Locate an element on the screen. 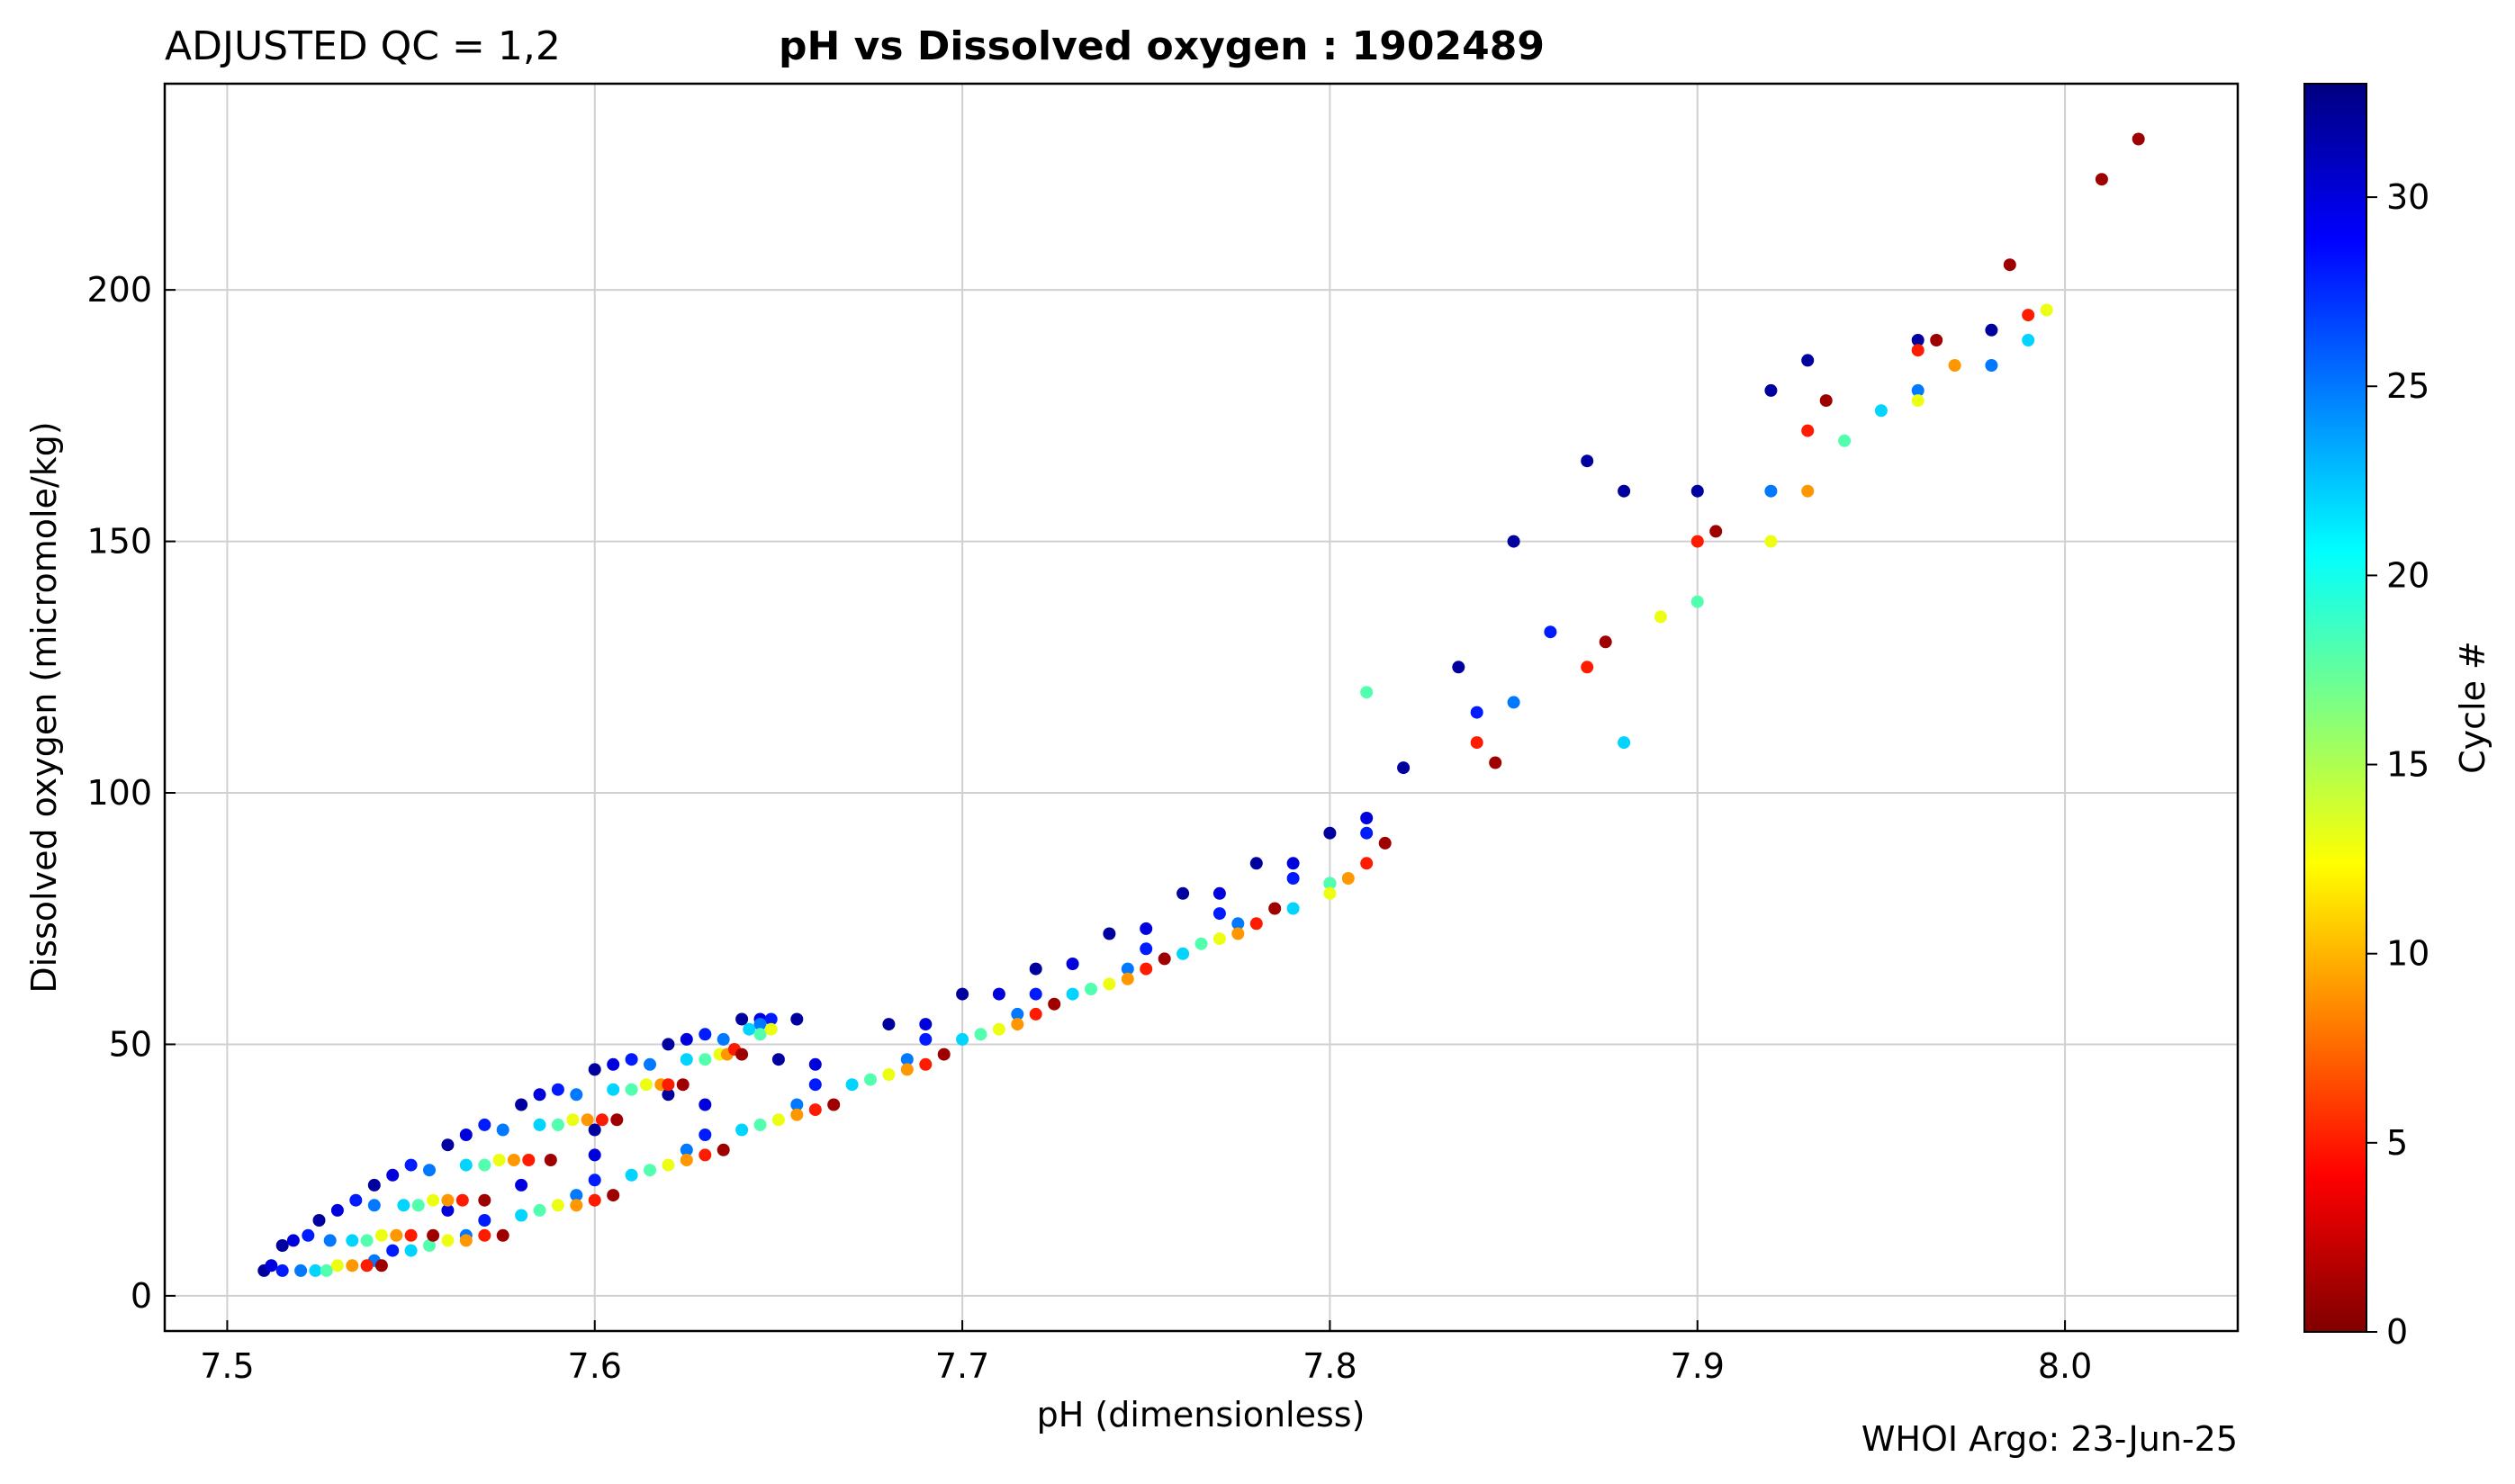  colorbar-ticks: 0 5 10 15 20 25 30 is located at coordinates (2397, 764).